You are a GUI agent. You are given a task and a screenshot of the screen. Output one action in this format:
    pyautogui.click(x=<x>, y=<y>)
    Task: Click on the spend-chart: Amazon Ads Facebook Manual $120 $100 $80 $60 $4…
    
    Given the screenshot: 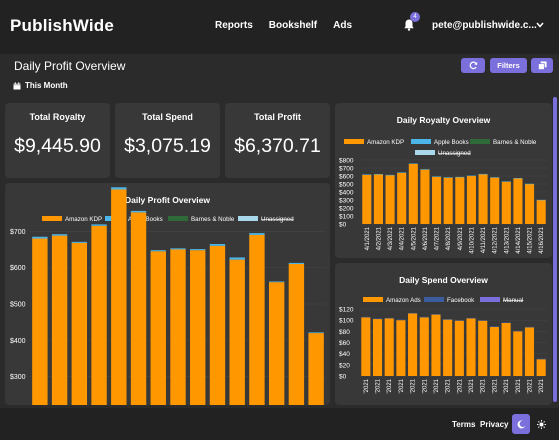 What is the action you would take?
    pyautogui.click(x=443, y=345)
    